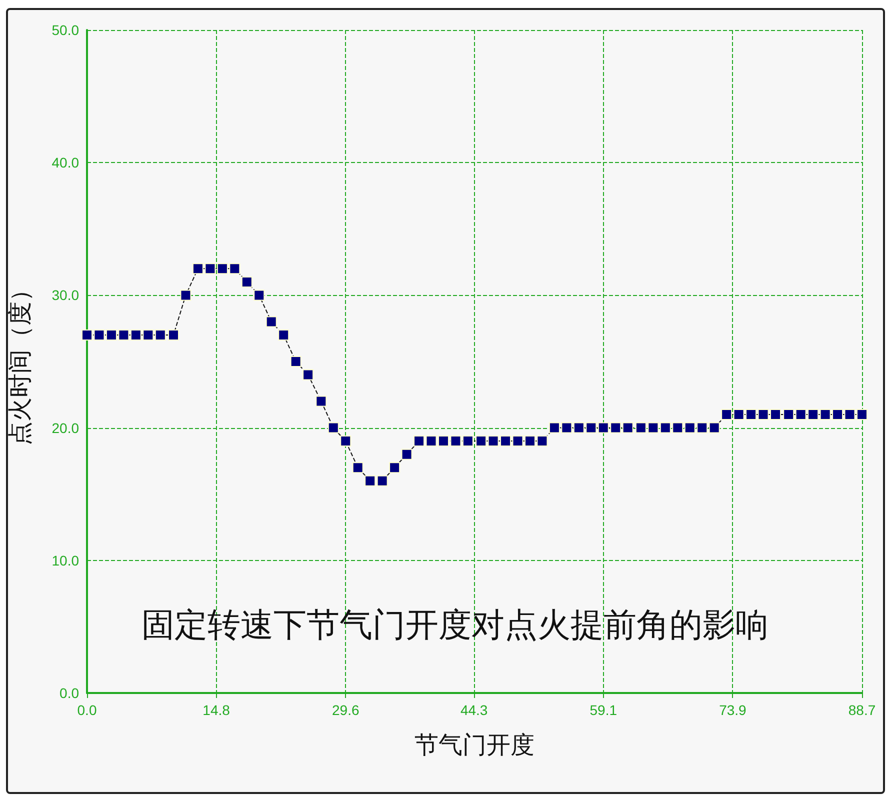  What do you see at coordinates (604, 710) in the screenshot?
I see `x-tick-label: 59.1` at bounding box center [604, 710].